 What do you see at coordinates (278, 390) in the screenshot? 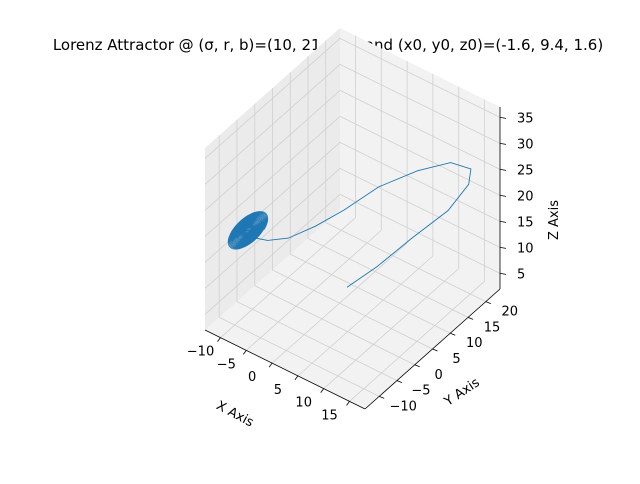
I see `x-tick-label: 5` at bounding box center [278, 390].